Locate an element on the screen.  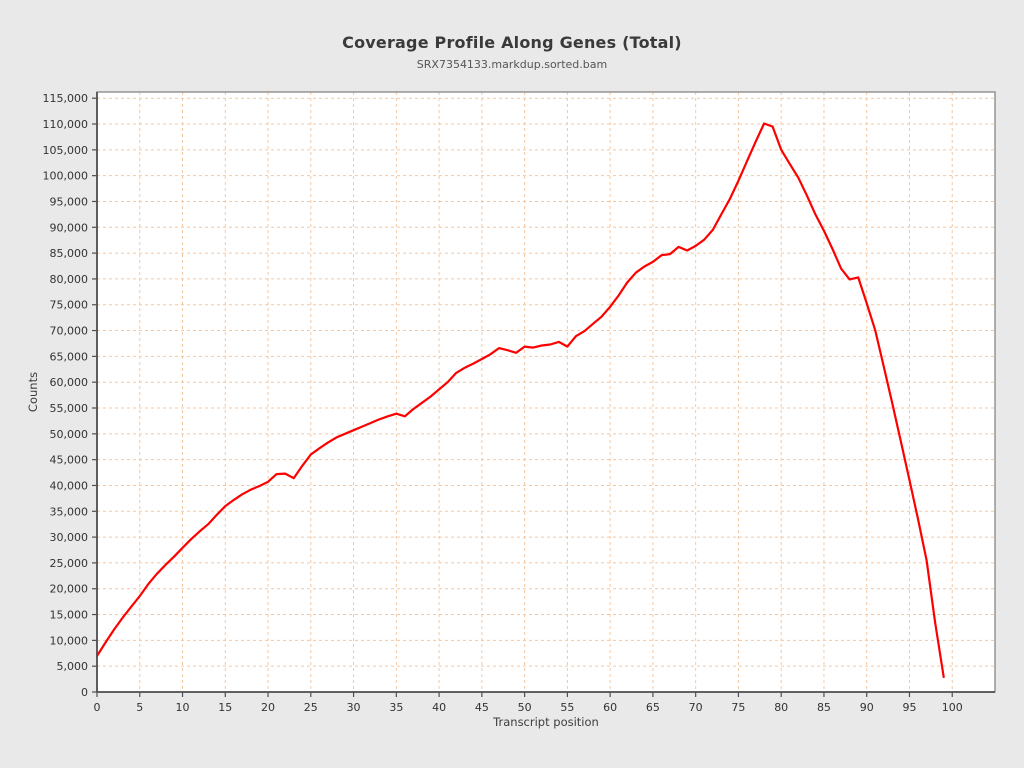
y-tick-label: 95,000 is located at coordinates (69, 201).